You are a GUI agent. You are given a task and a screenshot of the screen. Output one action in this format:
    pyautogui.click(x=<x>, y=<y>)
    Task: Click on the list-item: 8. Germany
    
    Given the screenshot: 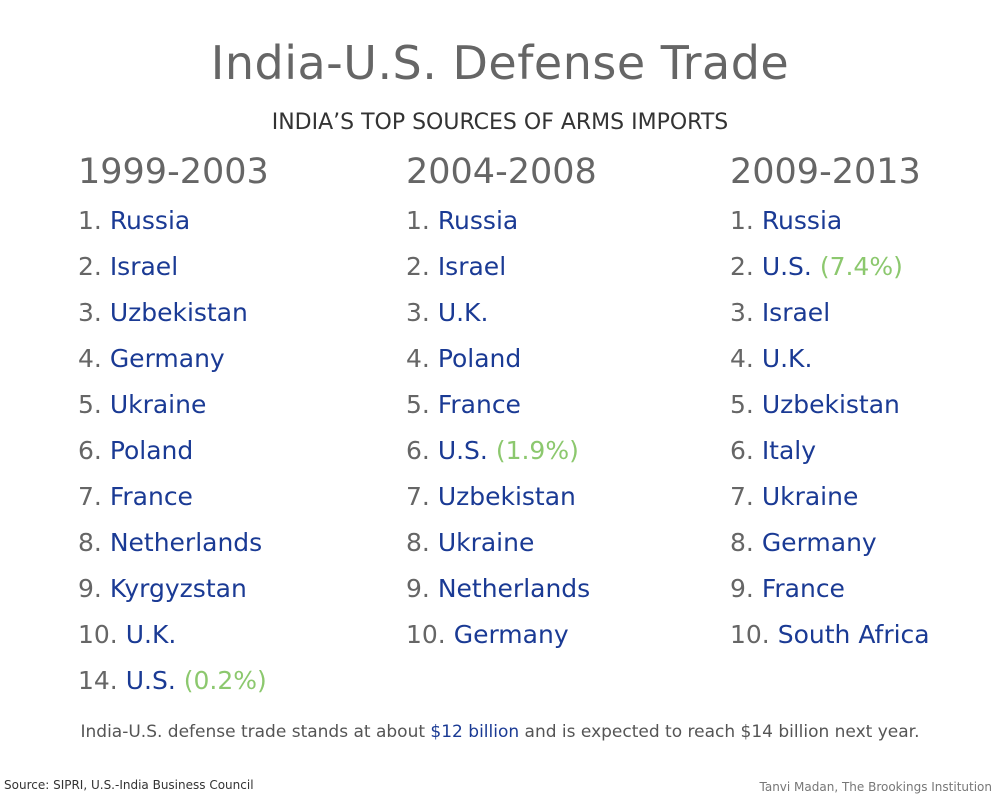 What is the action you would take?
    pyautogui.click(x=830, y=543)
    